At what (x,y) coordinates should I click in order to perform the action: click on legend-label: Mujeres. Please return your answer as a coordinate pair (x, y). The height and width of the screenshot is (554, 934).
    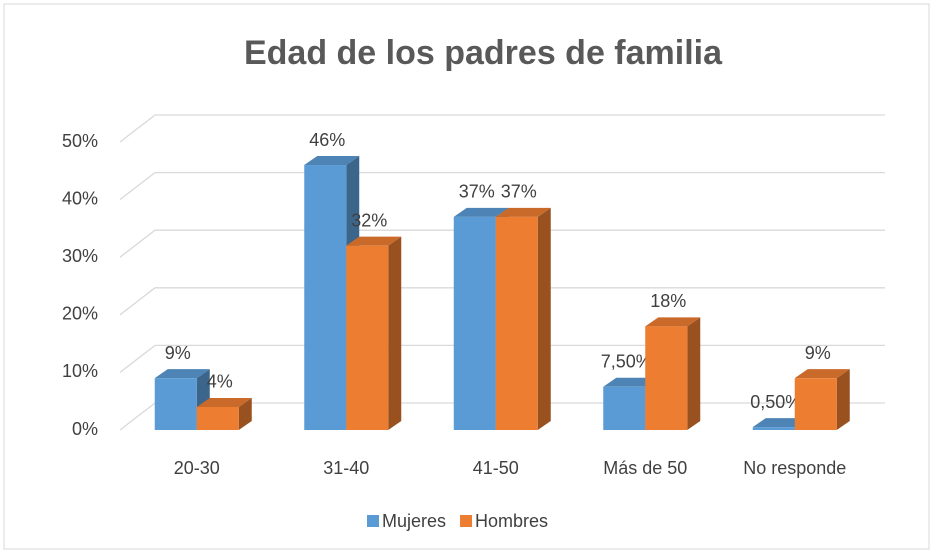
    Looking at the image, I should click on (414, 521).